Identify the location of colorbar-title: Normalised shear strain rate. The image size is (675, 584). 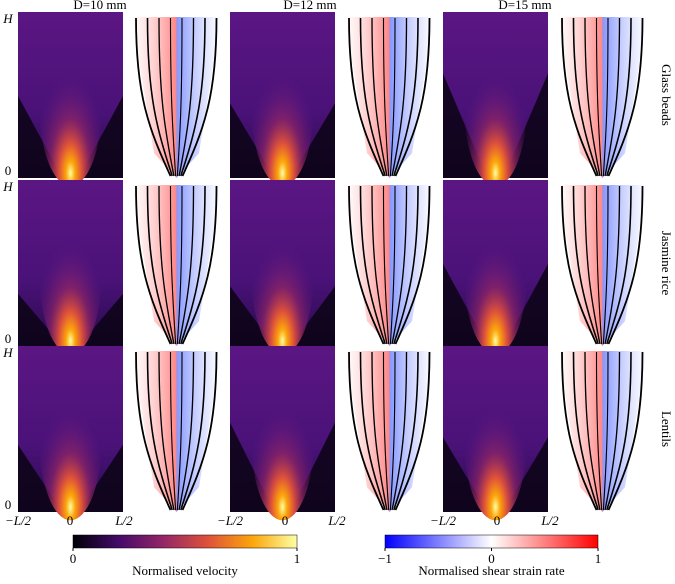
(491, 570).